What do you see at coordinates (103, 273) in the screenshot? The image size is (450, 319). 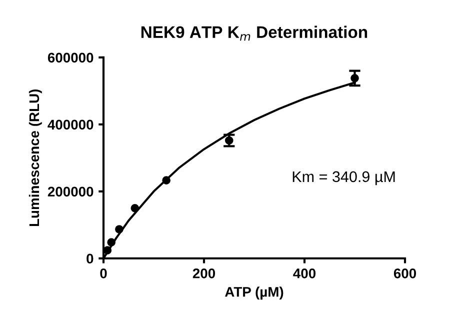 I see `x-tick-label: 0` at bounding box center [103, 273].